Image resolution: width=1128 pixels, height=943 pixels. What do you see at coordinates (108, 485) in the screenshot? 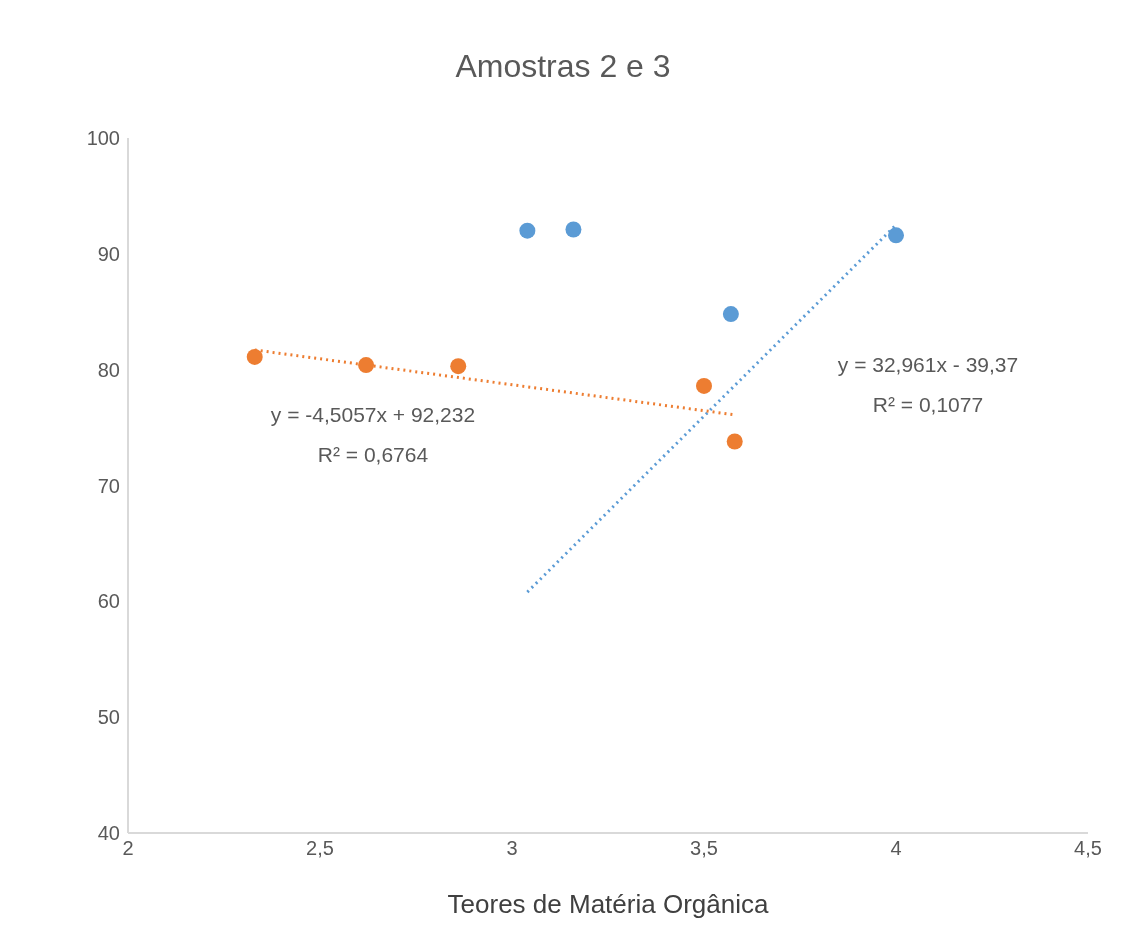
I see `y-tick-label: 70` at bounding box center [108, 485].